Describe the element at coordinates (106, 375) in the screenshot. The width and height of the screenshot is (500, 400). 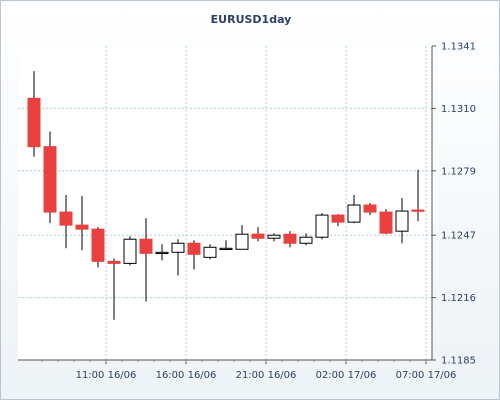
I see `x-tick-label: 11:00 16/06` at that location.